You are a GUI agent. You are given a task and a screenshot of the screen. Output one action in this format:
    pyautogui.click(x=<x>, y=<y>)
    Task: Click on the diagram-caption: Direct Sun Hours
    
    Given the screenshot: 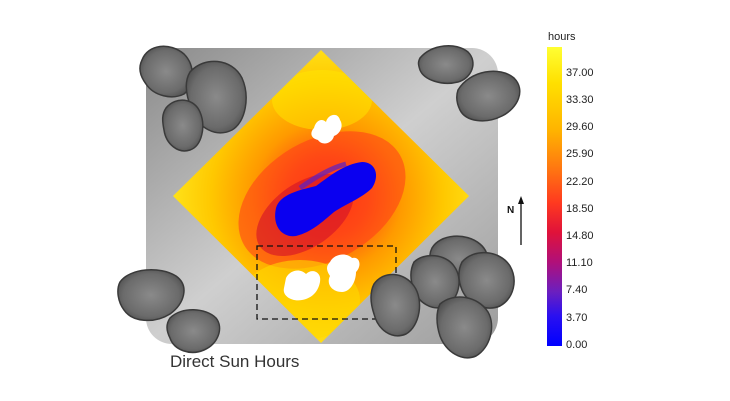 What is the action you would take?
    pyautogui.click(x=235, y=361)
    